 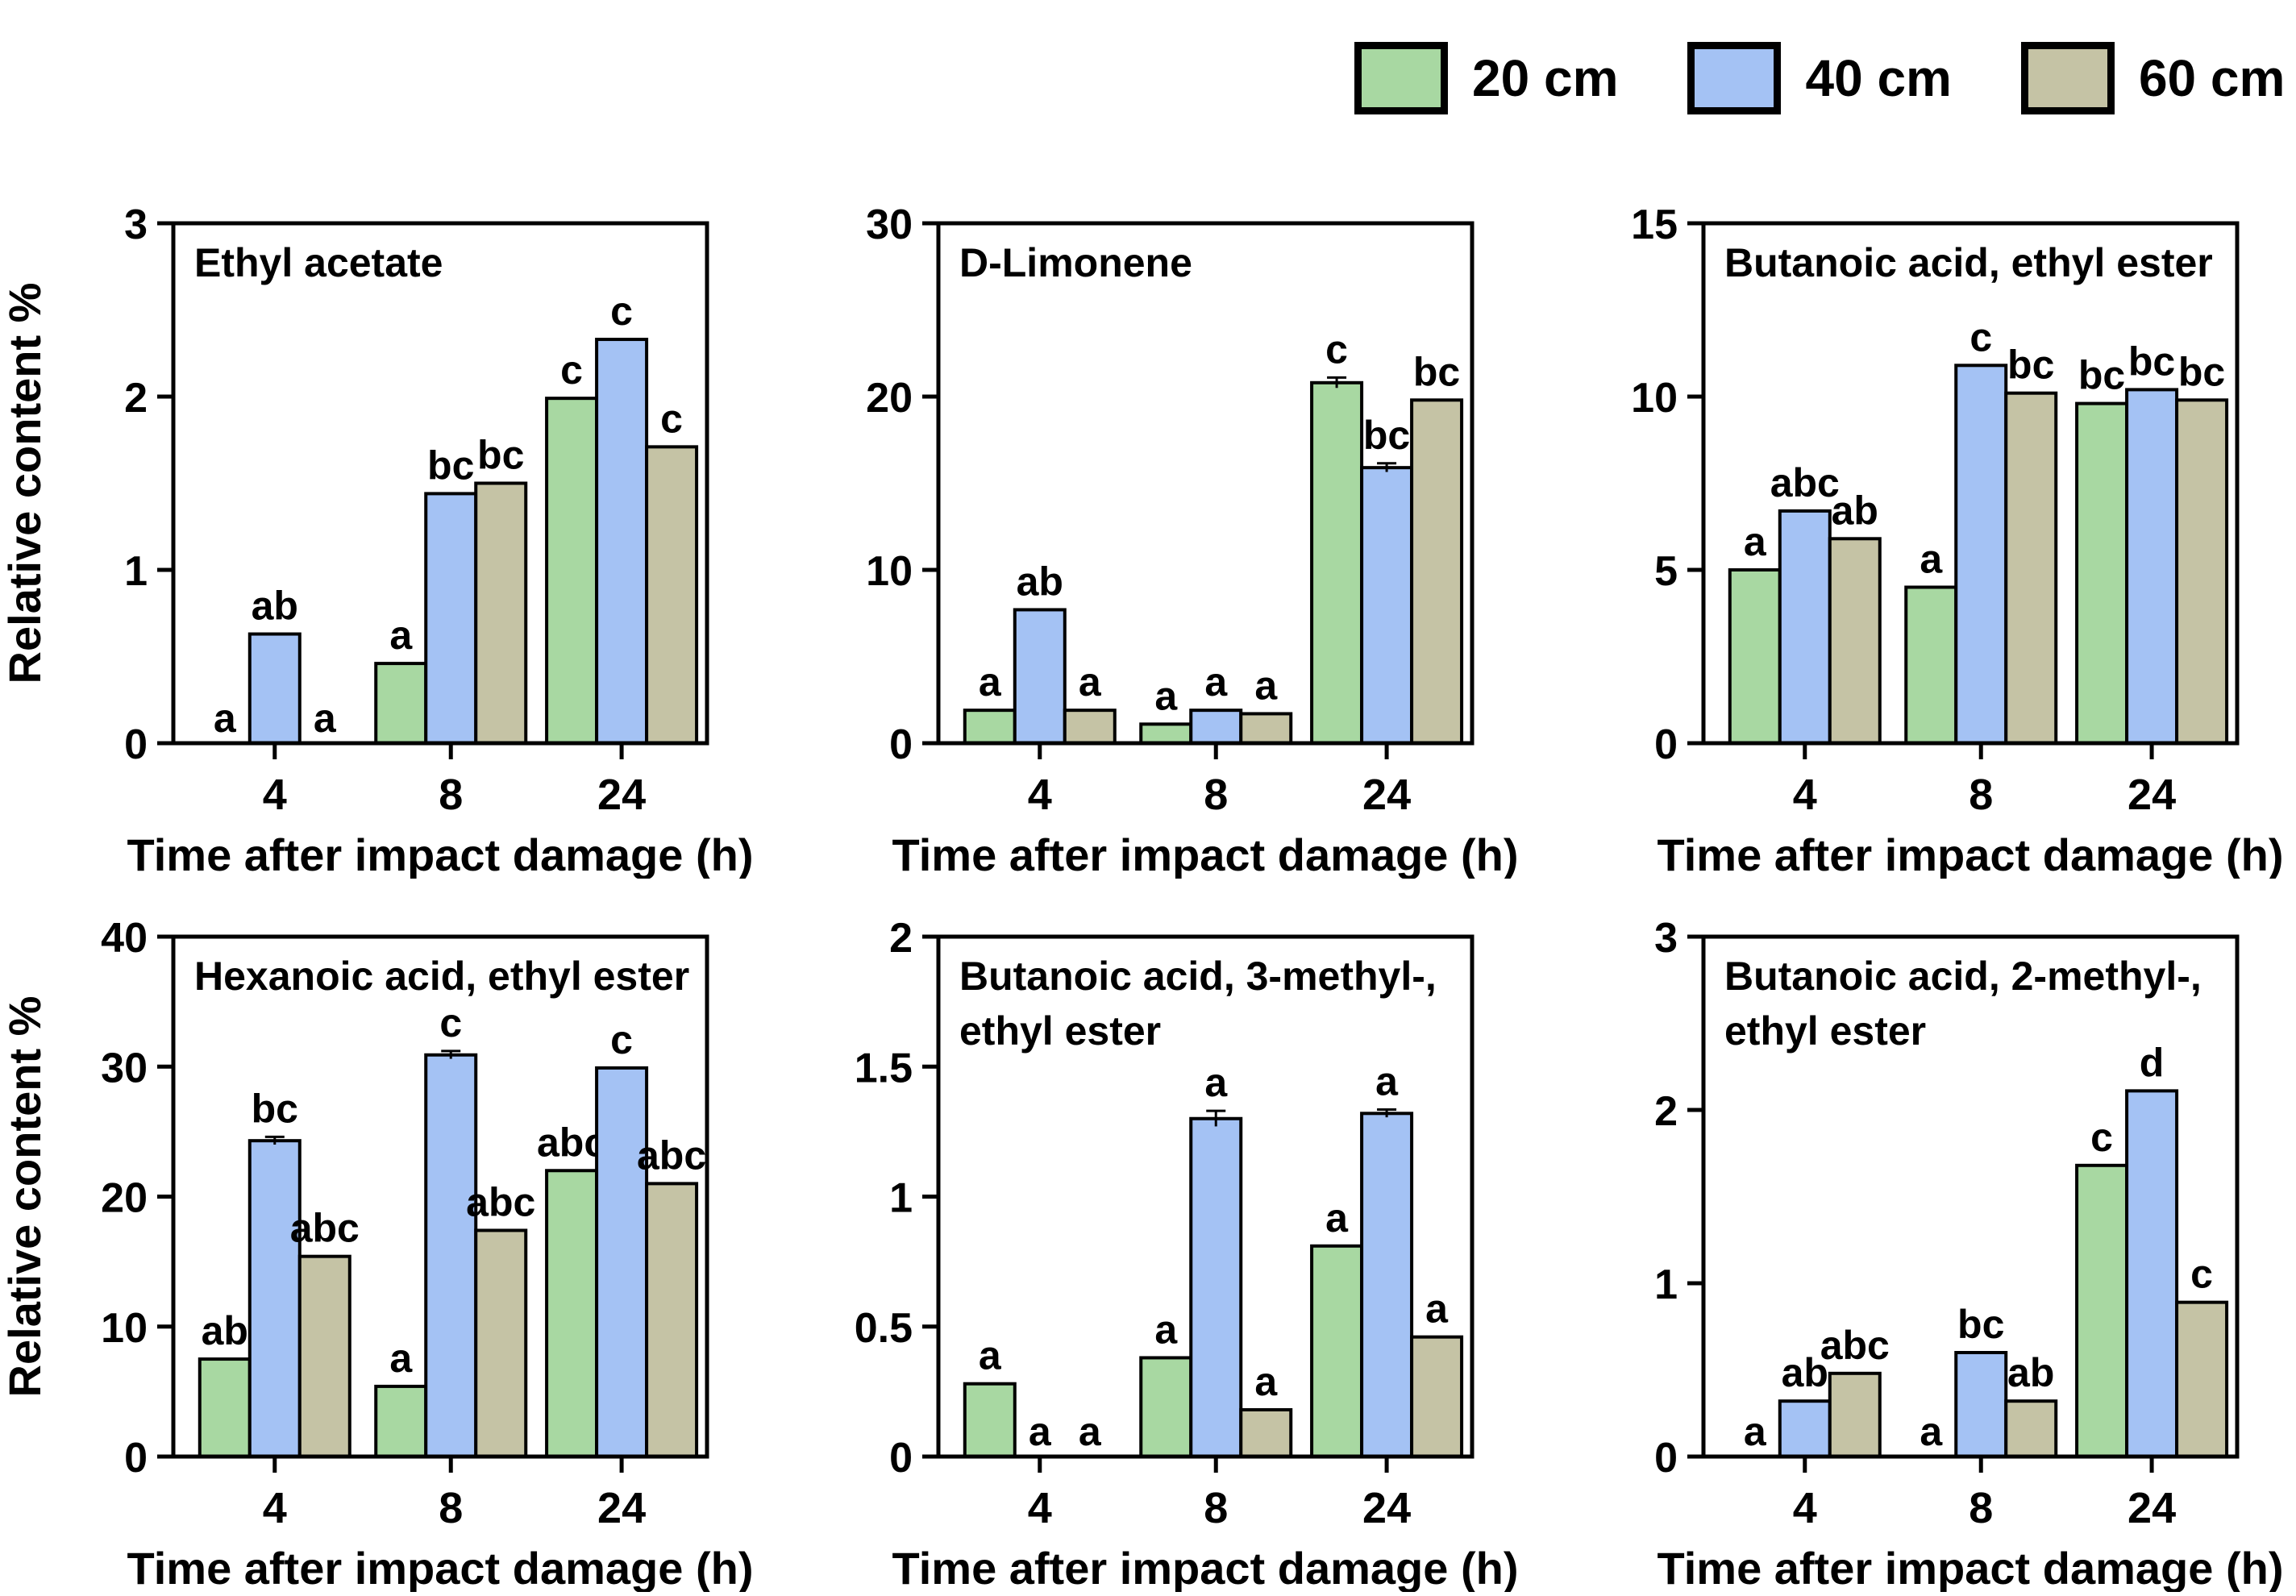 I want to click on panel-title: Ethyl acetate, so click(x=318, y=262).